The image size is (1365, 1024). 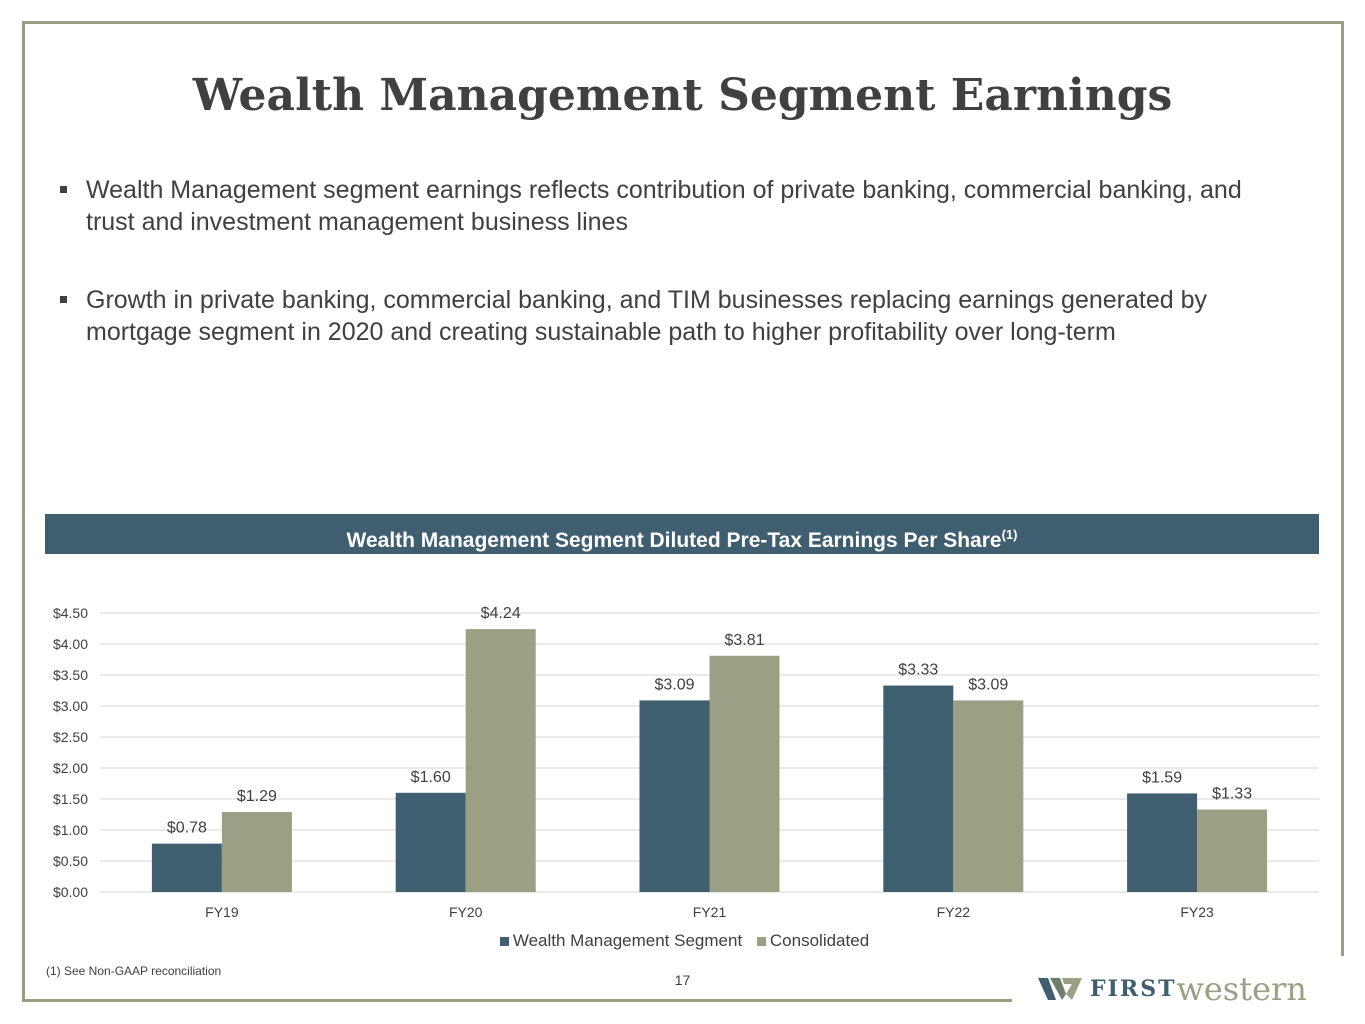 What do you see at coordinates (70, 768) in the screenshot?
I see `y-tick-label: $2.00` at bounding box center [70, 768].